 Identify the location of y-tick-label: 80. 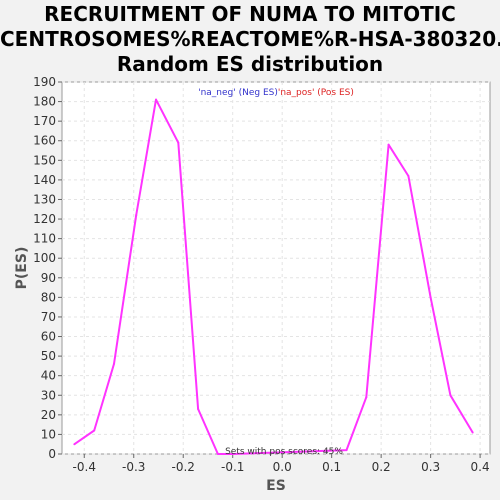
(48, 297).